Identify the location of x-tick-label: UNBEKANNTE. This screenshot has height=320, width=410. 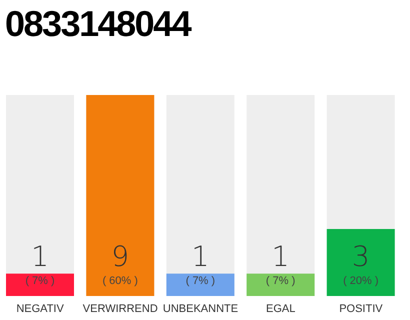
(200, 308).